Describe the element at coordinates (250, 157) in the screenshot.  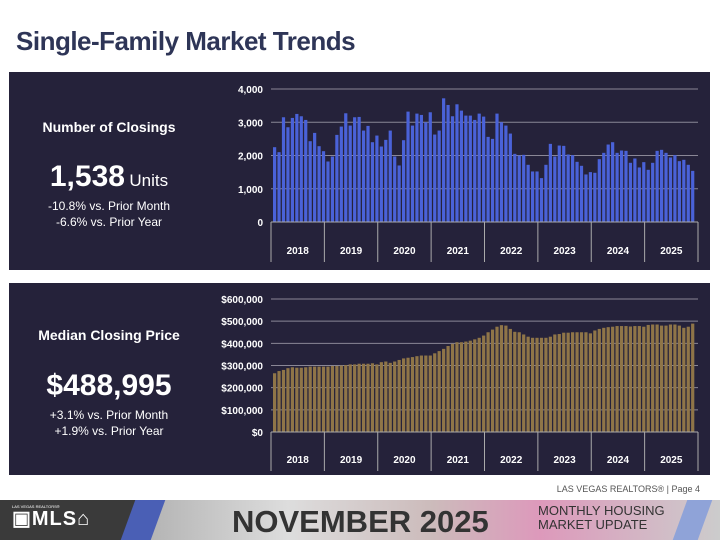
I see `y-tick-label: 2,000` at that location.